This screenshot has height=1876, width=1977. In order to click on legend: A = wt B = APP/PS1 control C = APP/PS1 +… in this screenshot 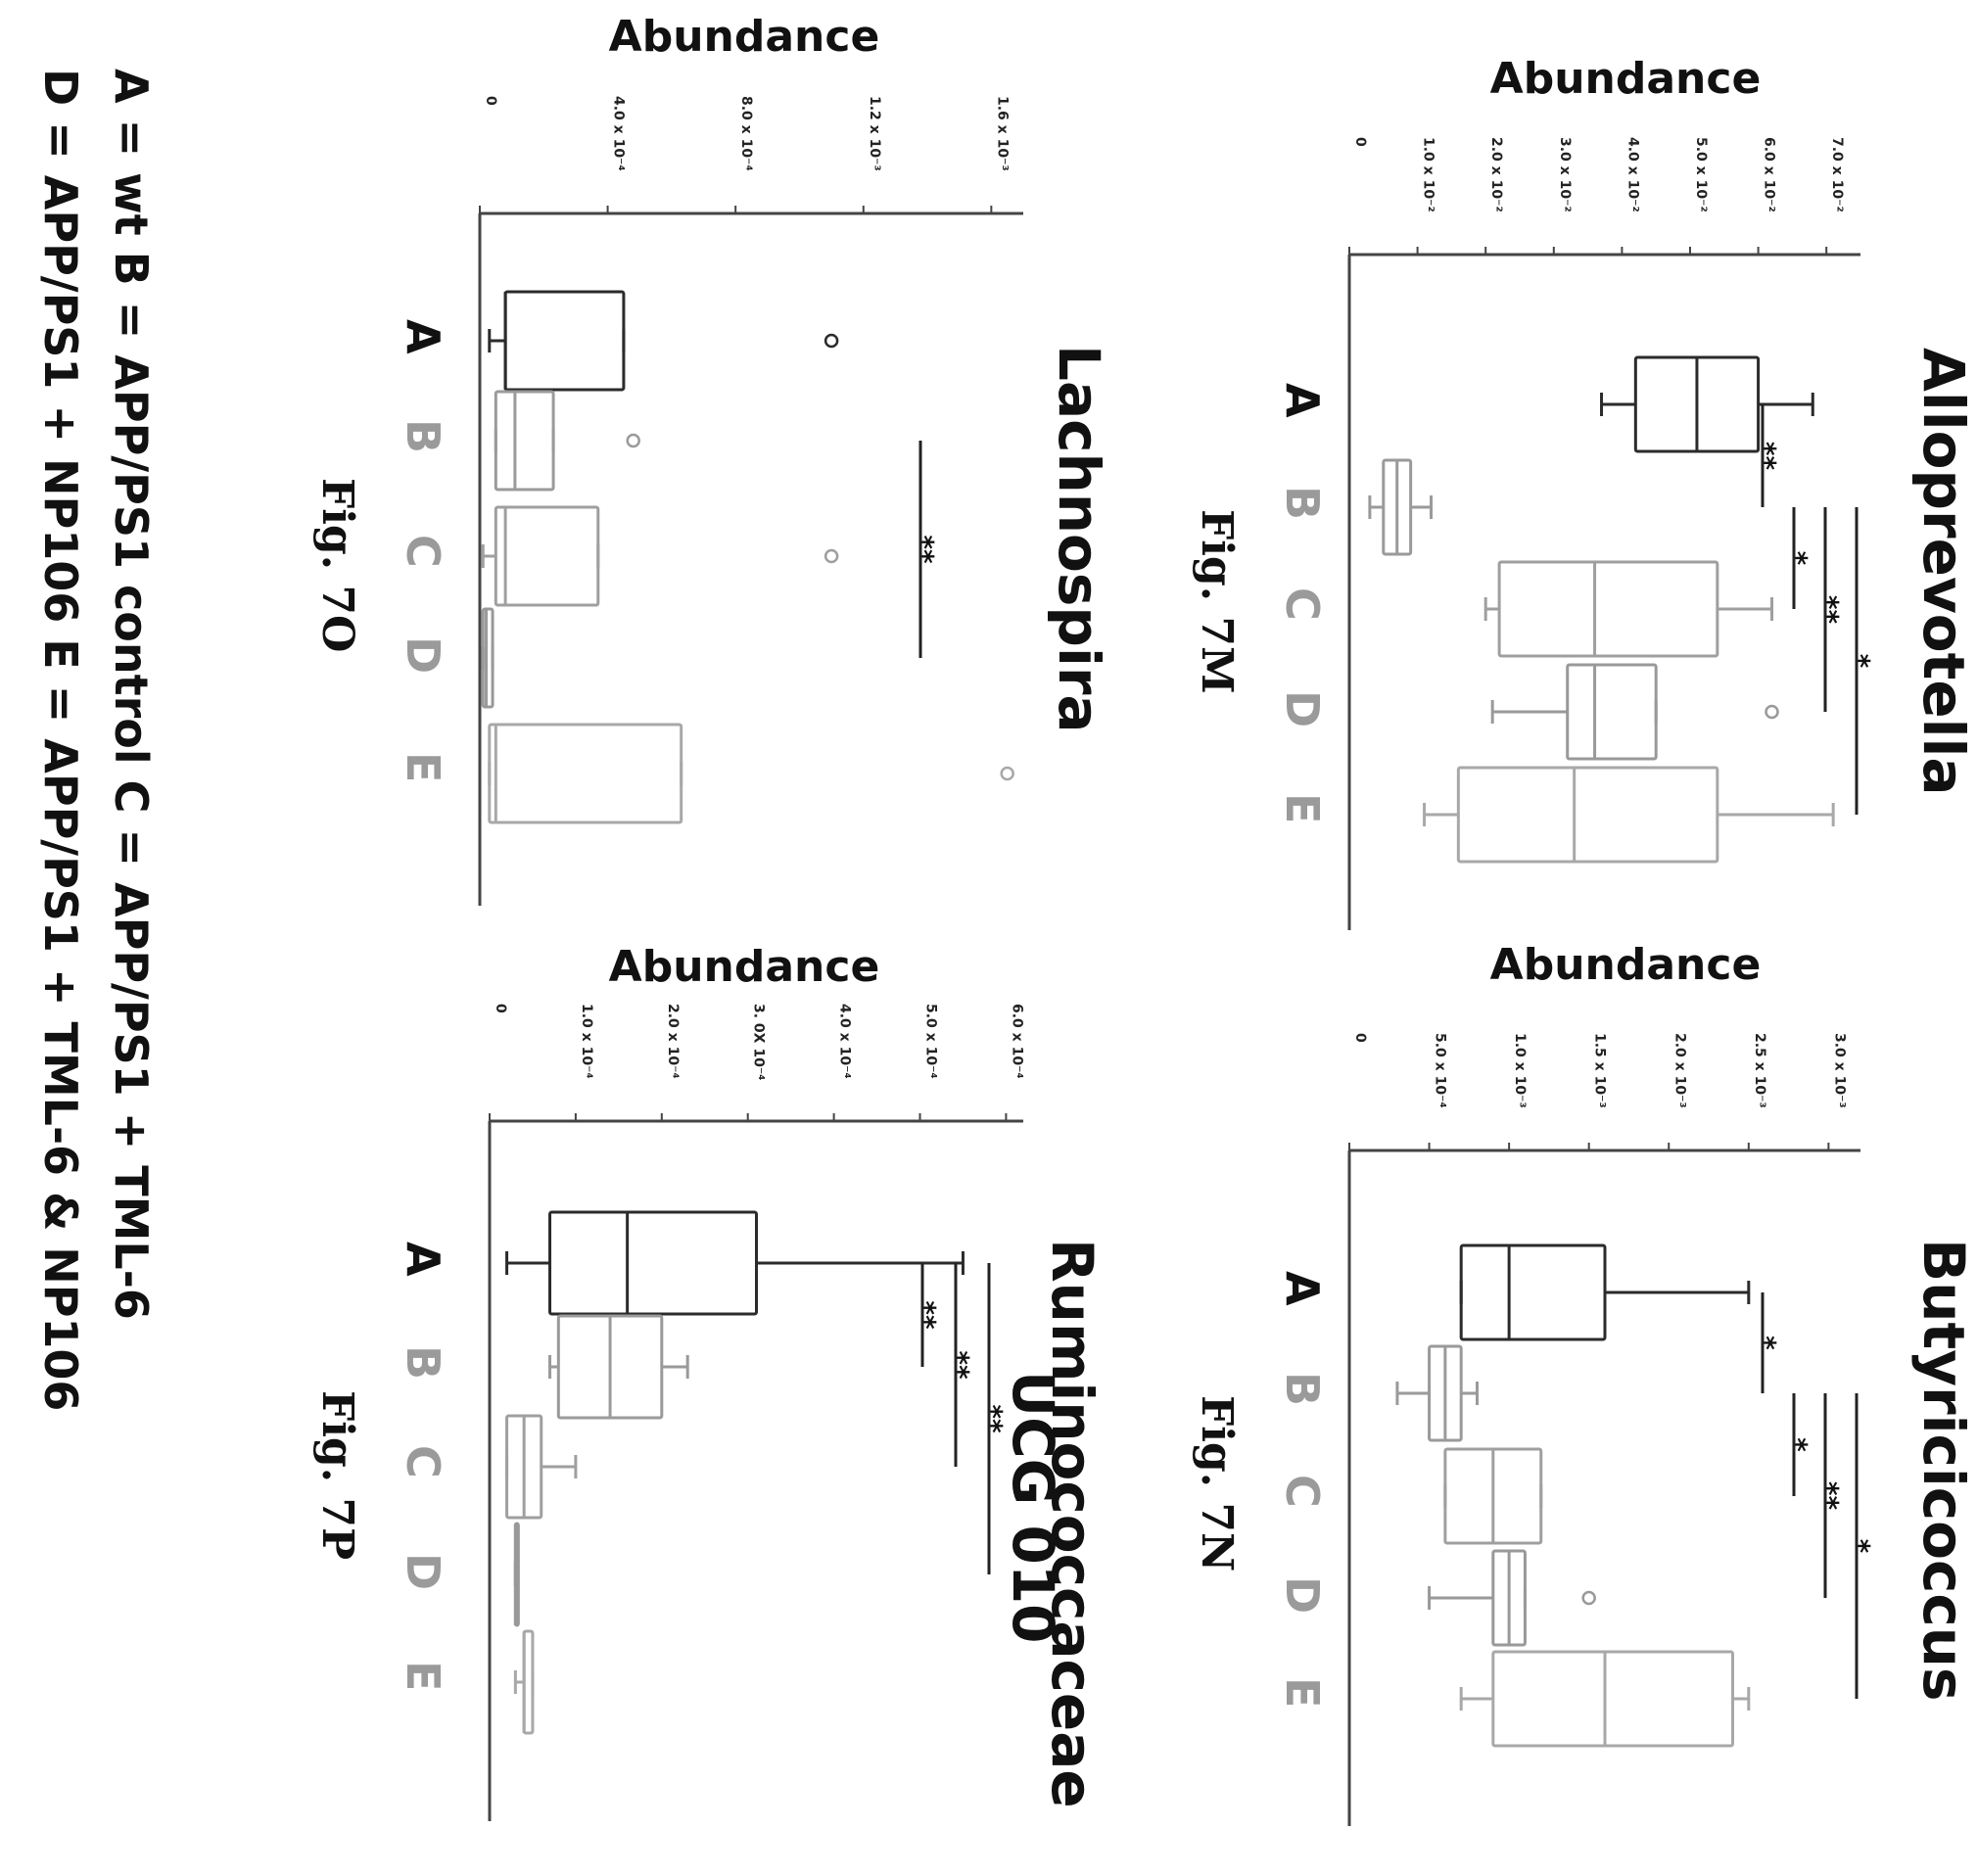, I will do `click(96, 740)`.